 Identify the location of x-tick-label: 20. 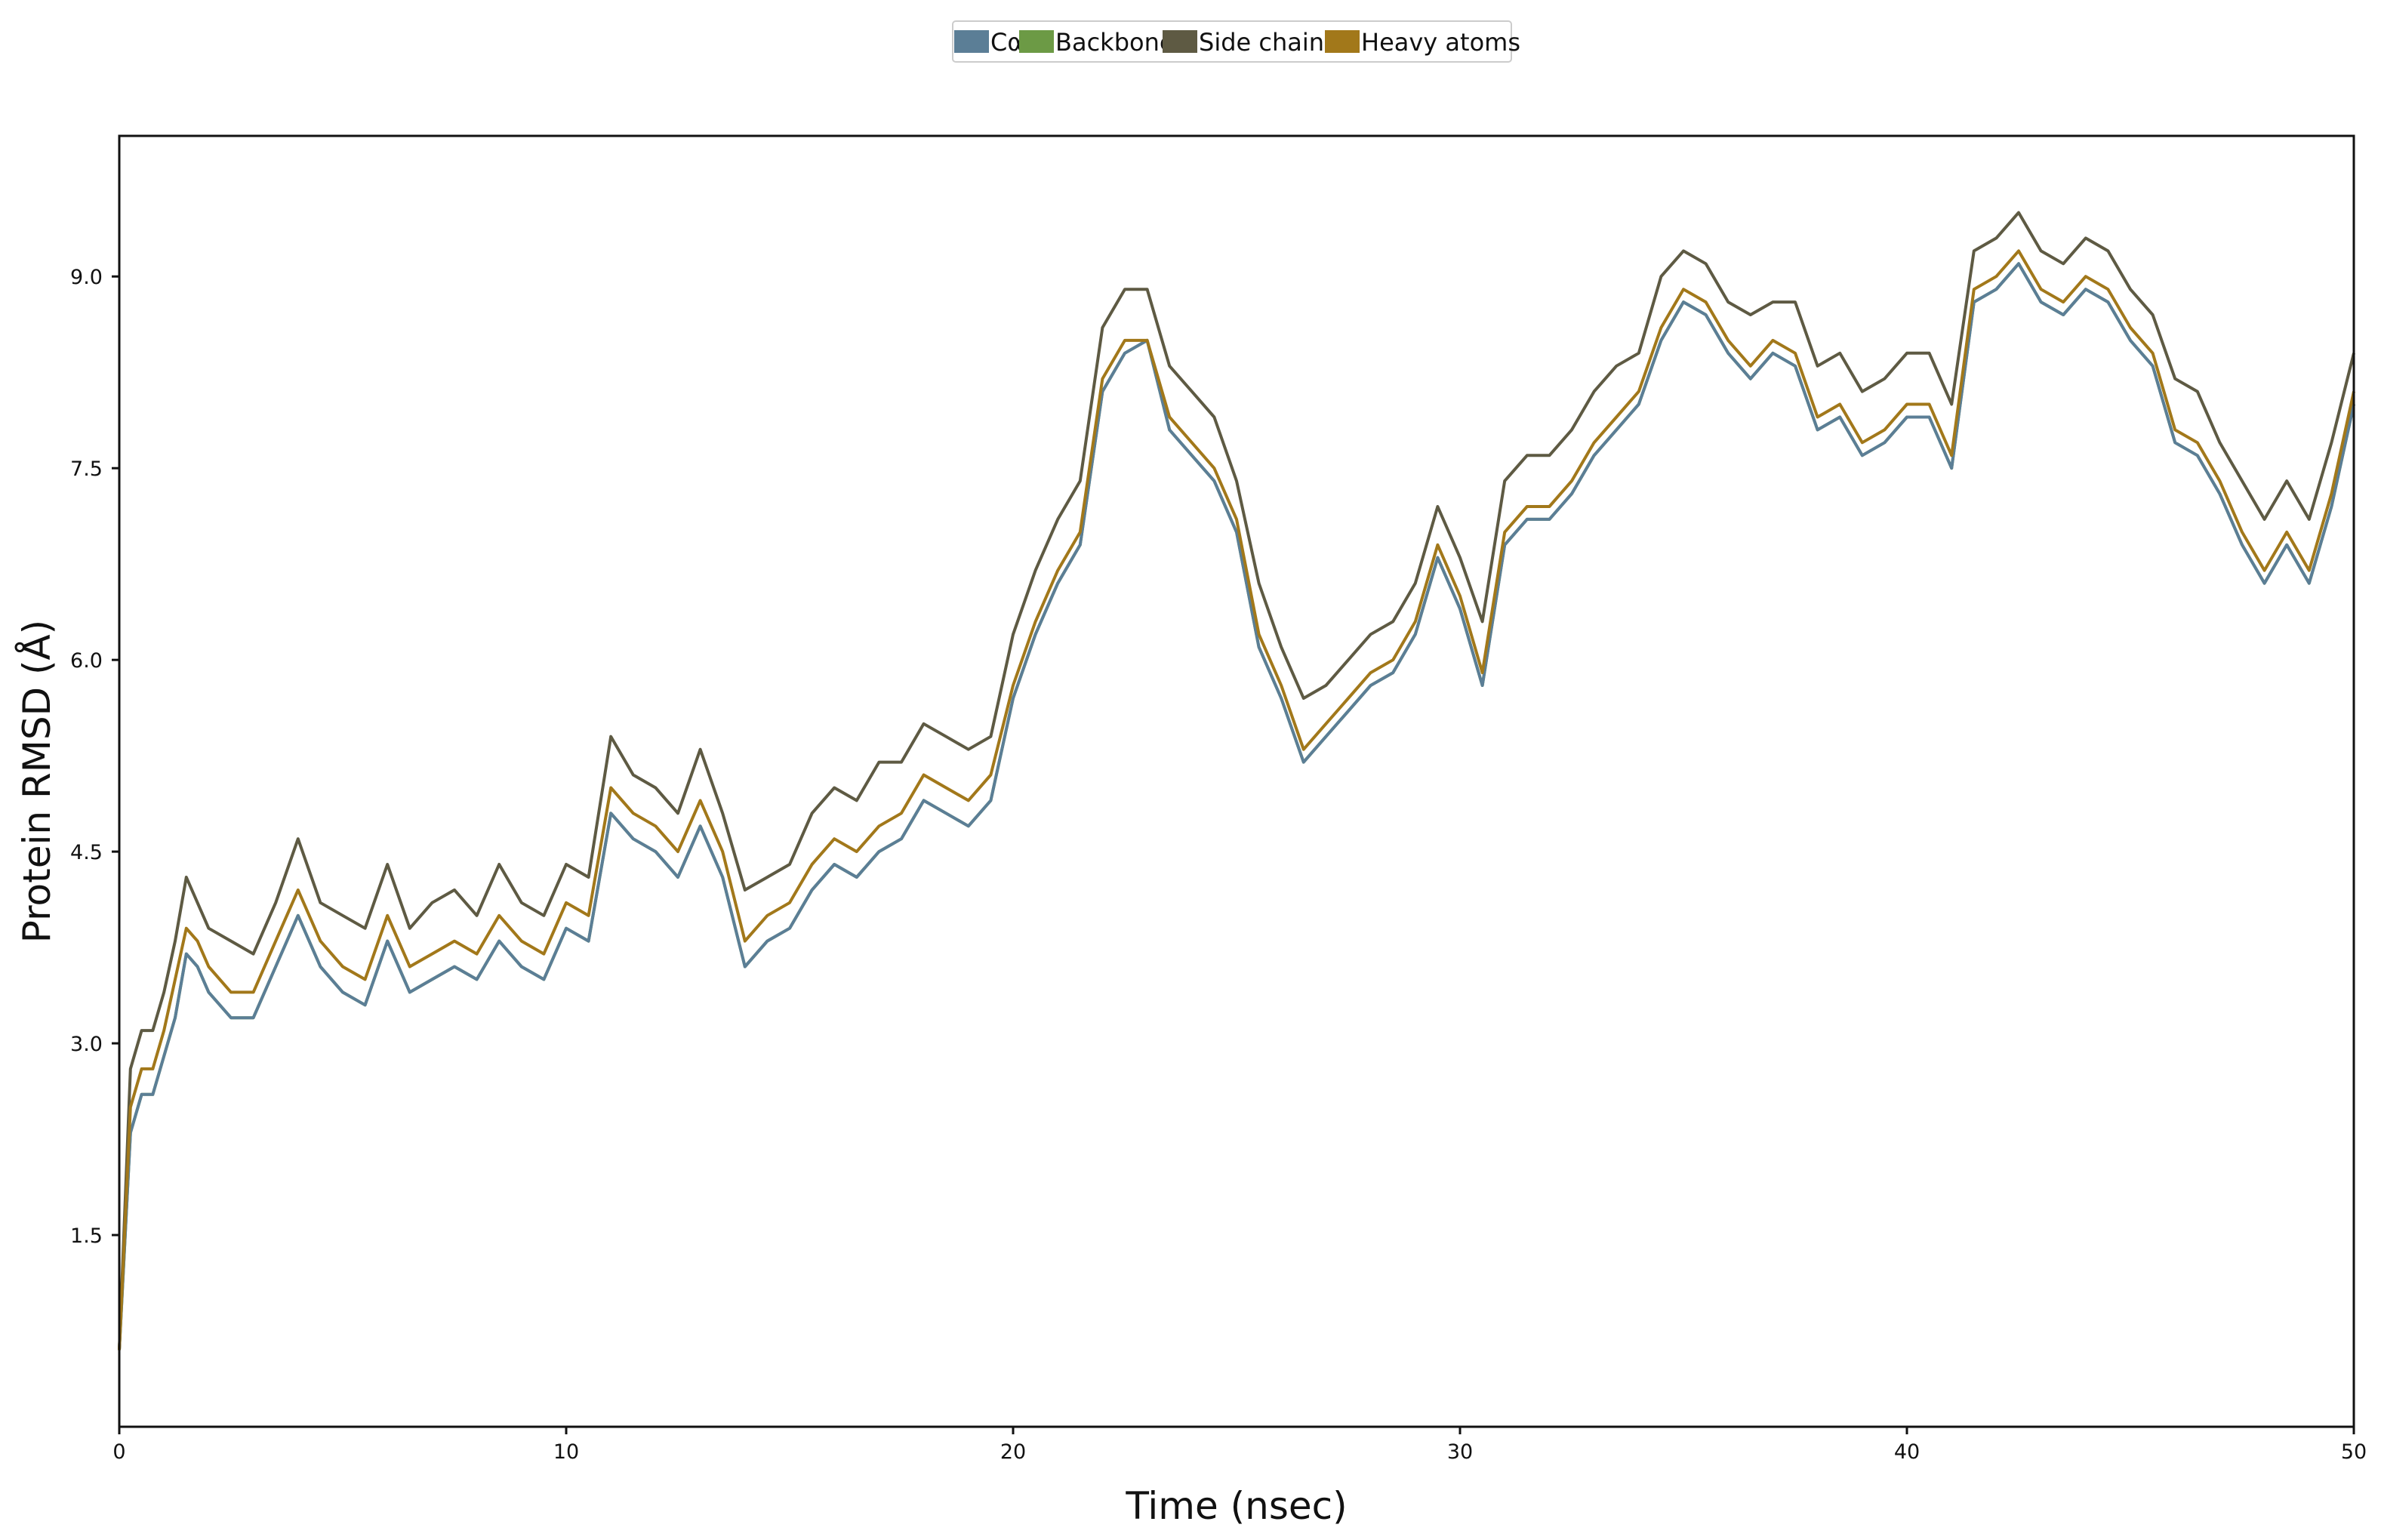
(1013, 1452).